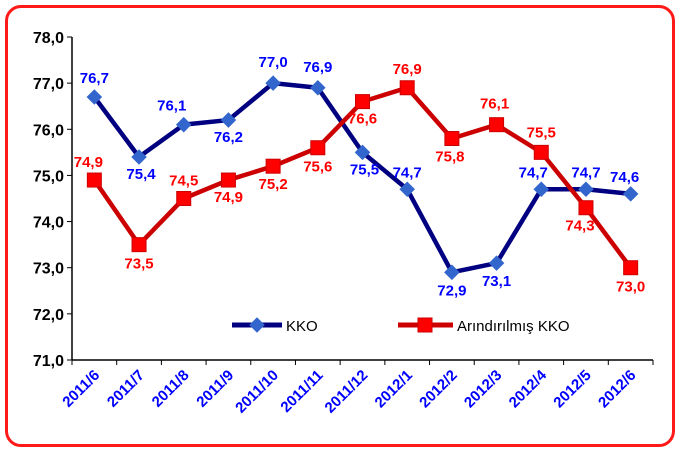 Image resolution: width=680 pixels, height=450 pixels. I want to click on x-tick-label: 2011/9, so click(215, 389).